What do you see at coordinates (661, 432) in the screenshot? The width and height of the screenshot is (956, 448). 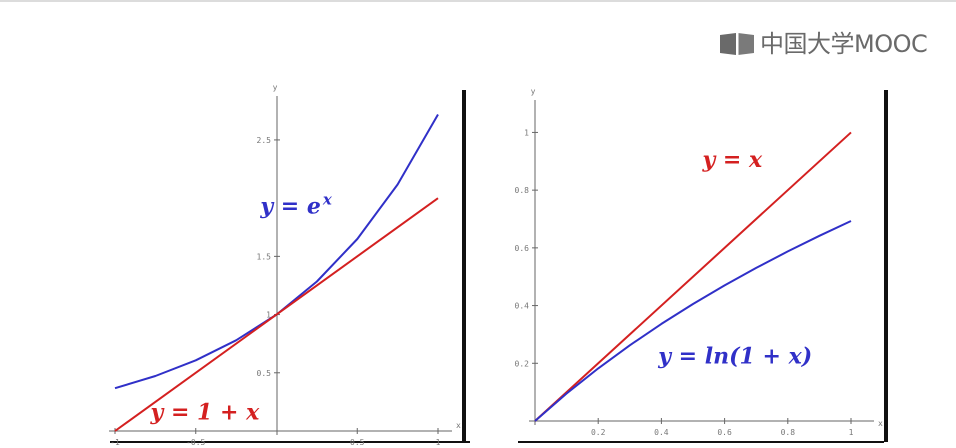 I see `x-tick-label-ln: 0.4` at bounding box center [661, 432].